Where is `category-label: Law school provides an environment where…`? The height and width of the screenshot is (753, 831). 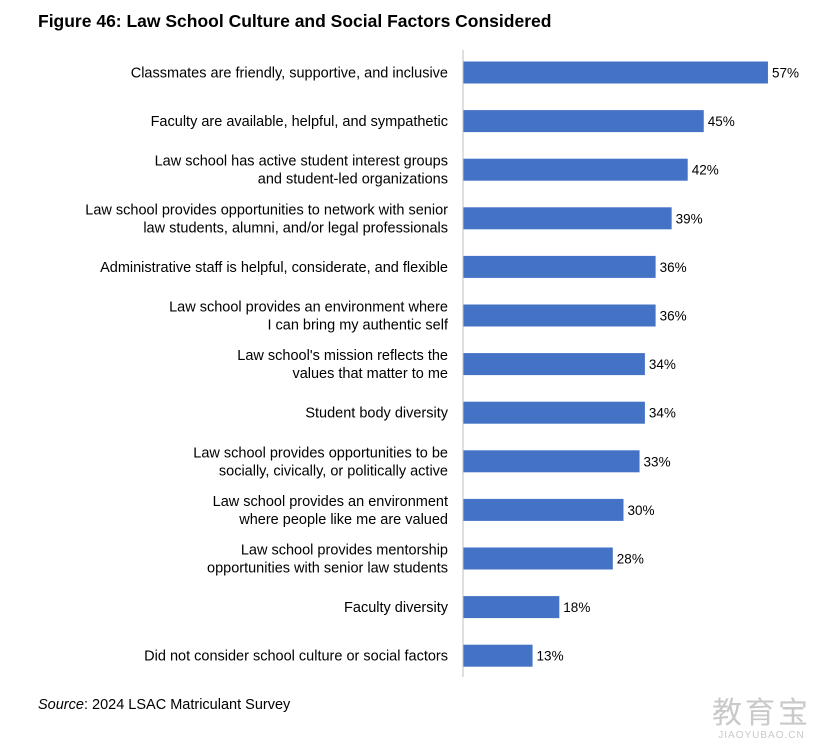 category-label: Law school provides an environment where… is located at coordinates (309, 317).